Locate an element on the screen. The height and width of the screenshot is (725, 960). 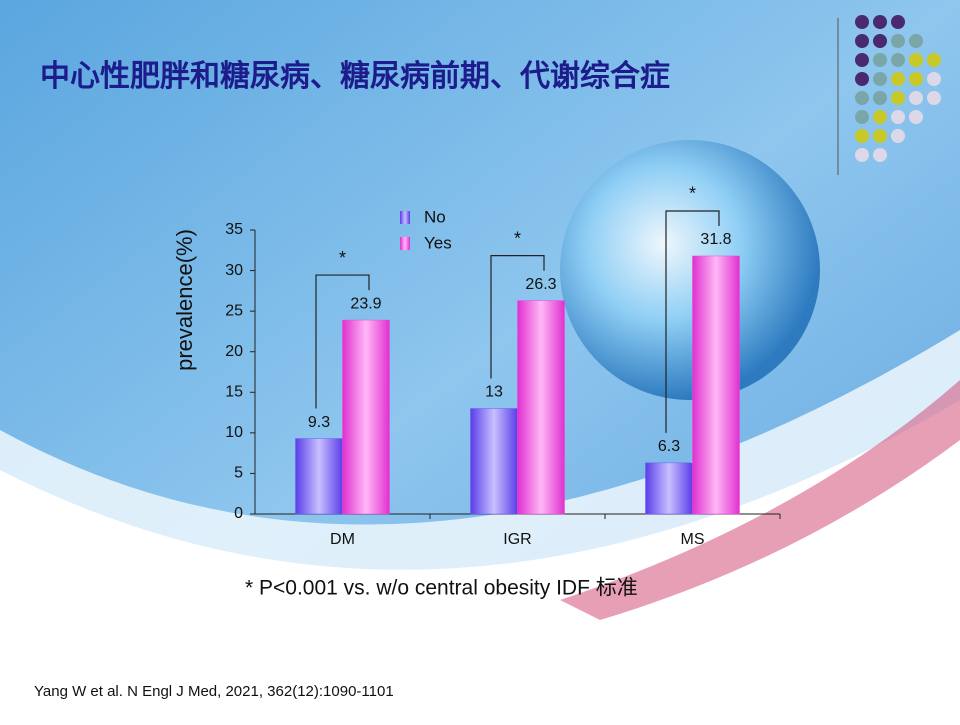
slide-title: 中心性肥胖和糖尿病、糖尿病前期、代谢综合症 is located at coordinates (355, 76).